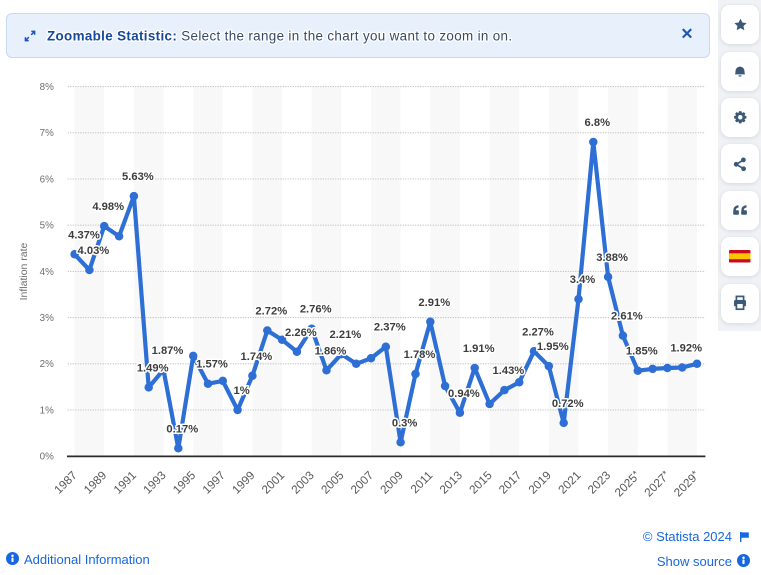 The image size is (761, 575). Describe the element at coordinates (599, 482) in the screenshot. I see `svg-text: 2023` at that location.